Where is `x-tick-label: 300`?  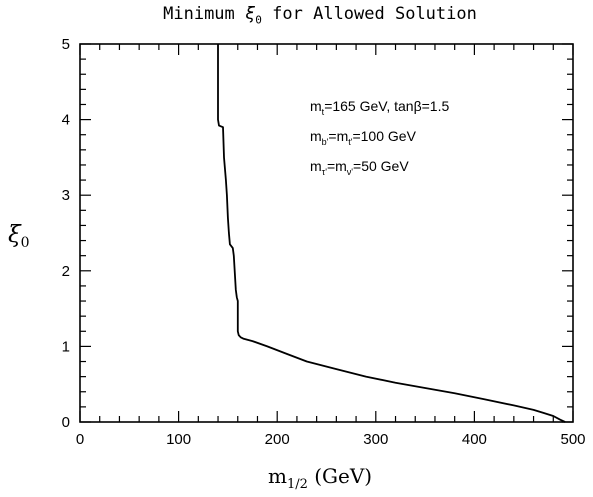
x-tick-label: 300 is located at coordinates (375, 439).